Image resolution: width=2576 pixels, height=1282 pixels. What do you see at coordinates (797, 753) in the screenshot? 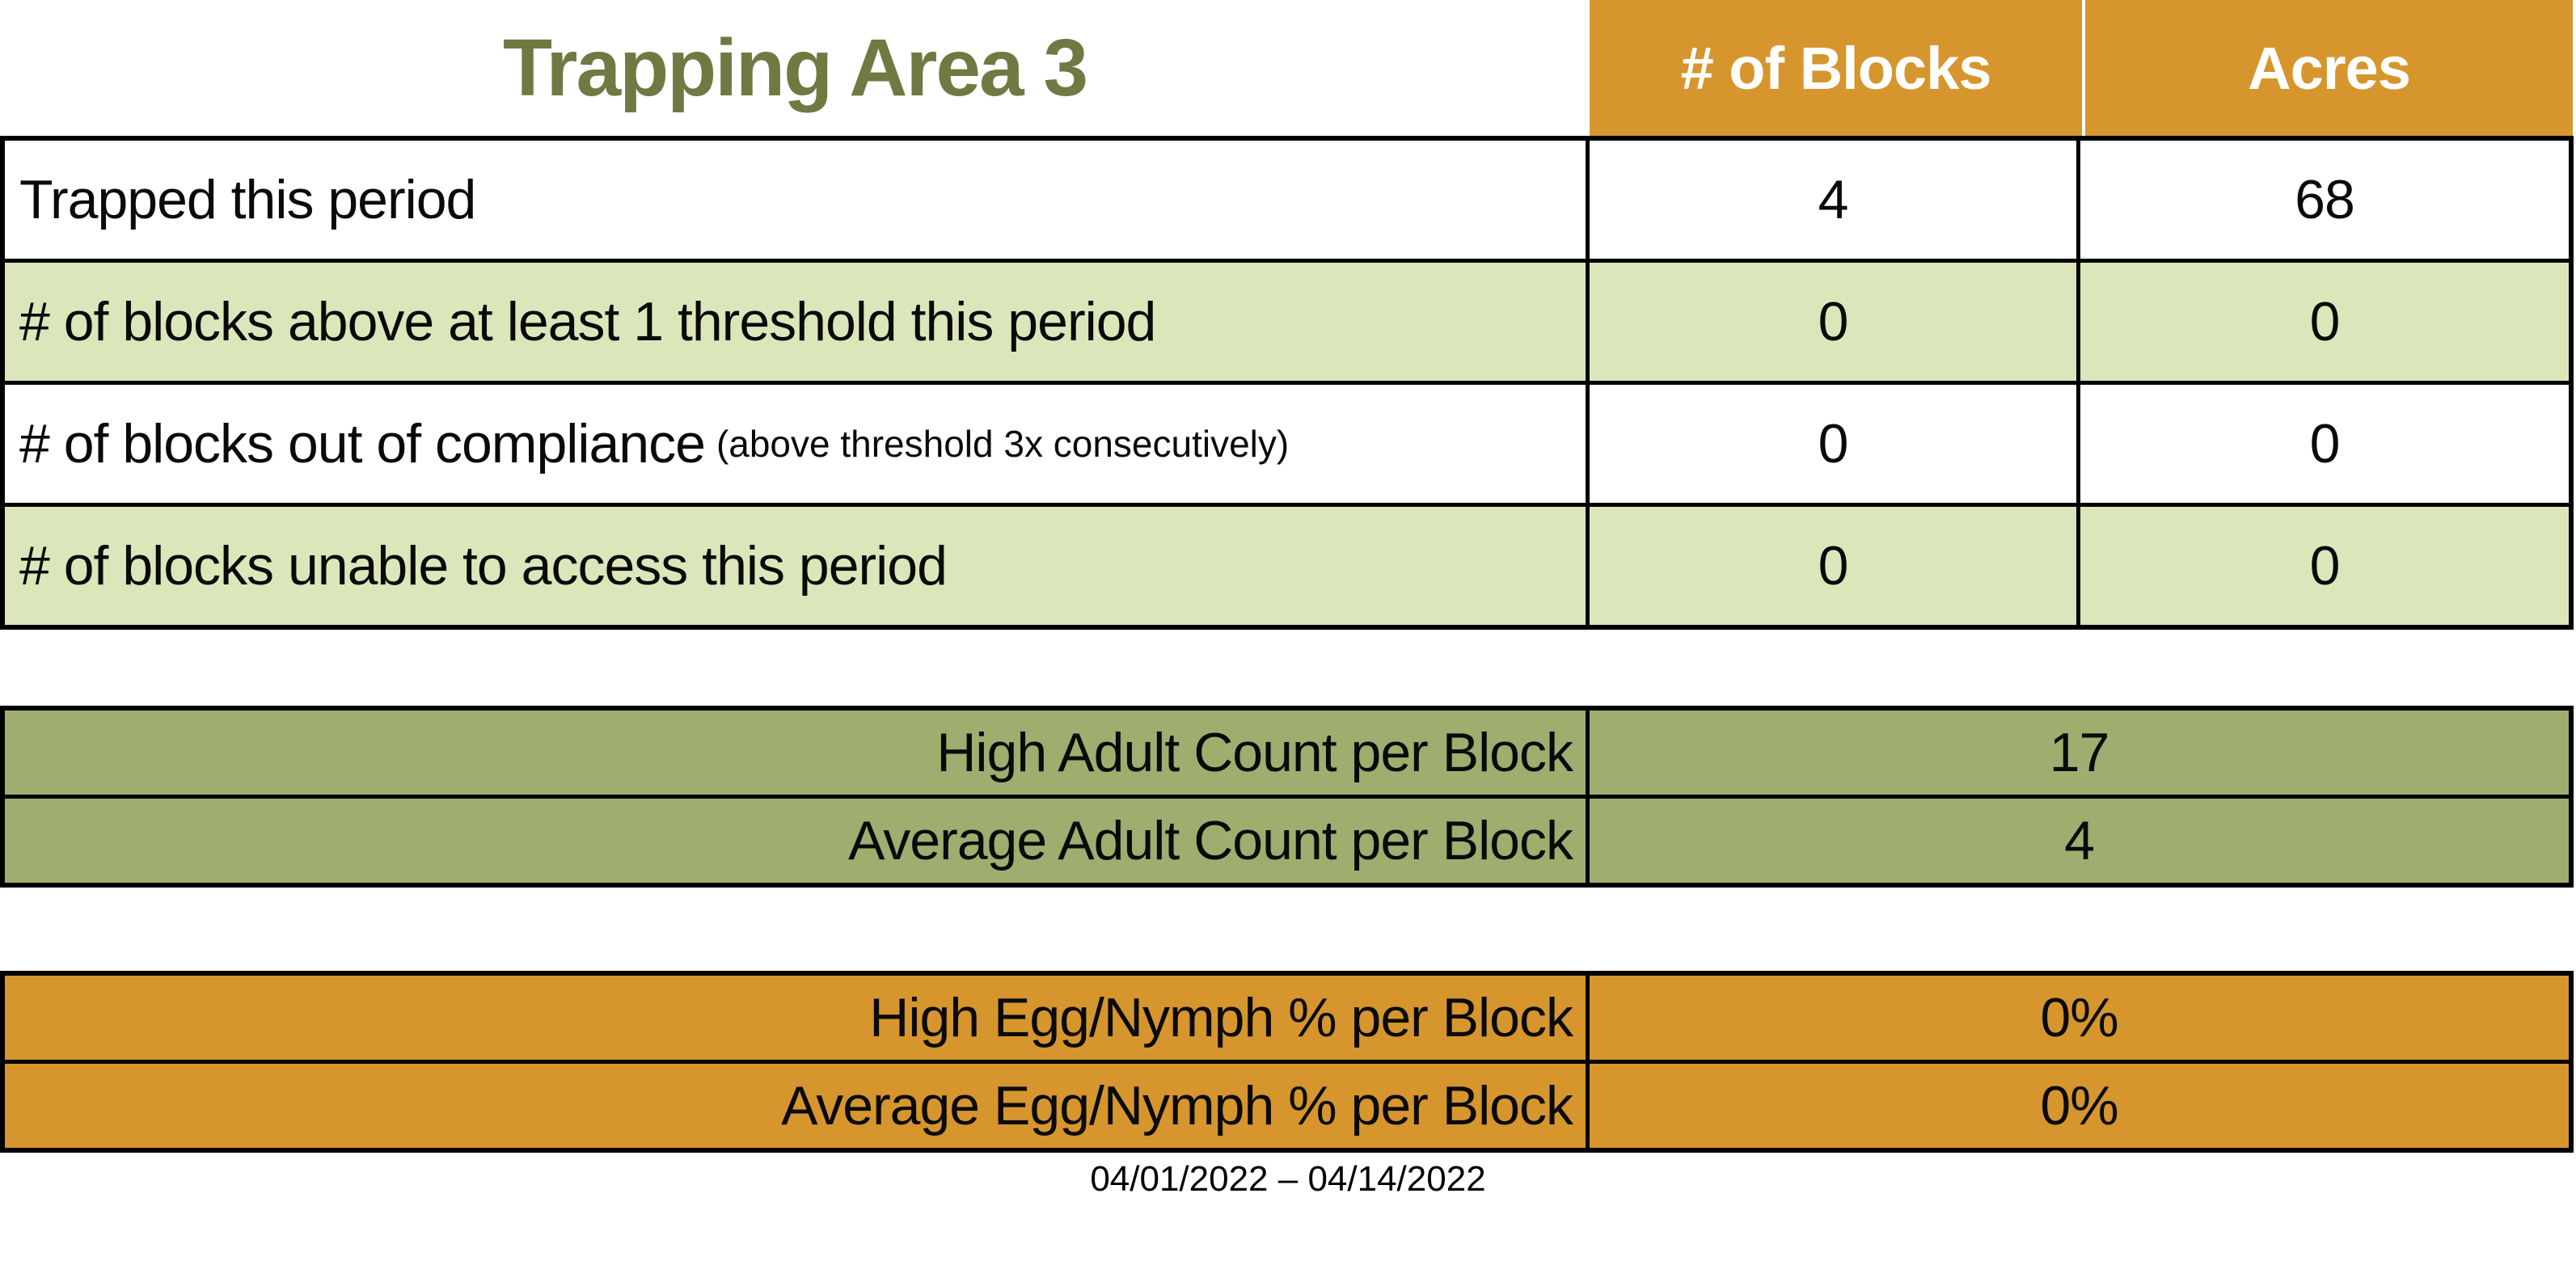
I see `row-label: High Adult Count per Block` at bounding box center [797, 753].